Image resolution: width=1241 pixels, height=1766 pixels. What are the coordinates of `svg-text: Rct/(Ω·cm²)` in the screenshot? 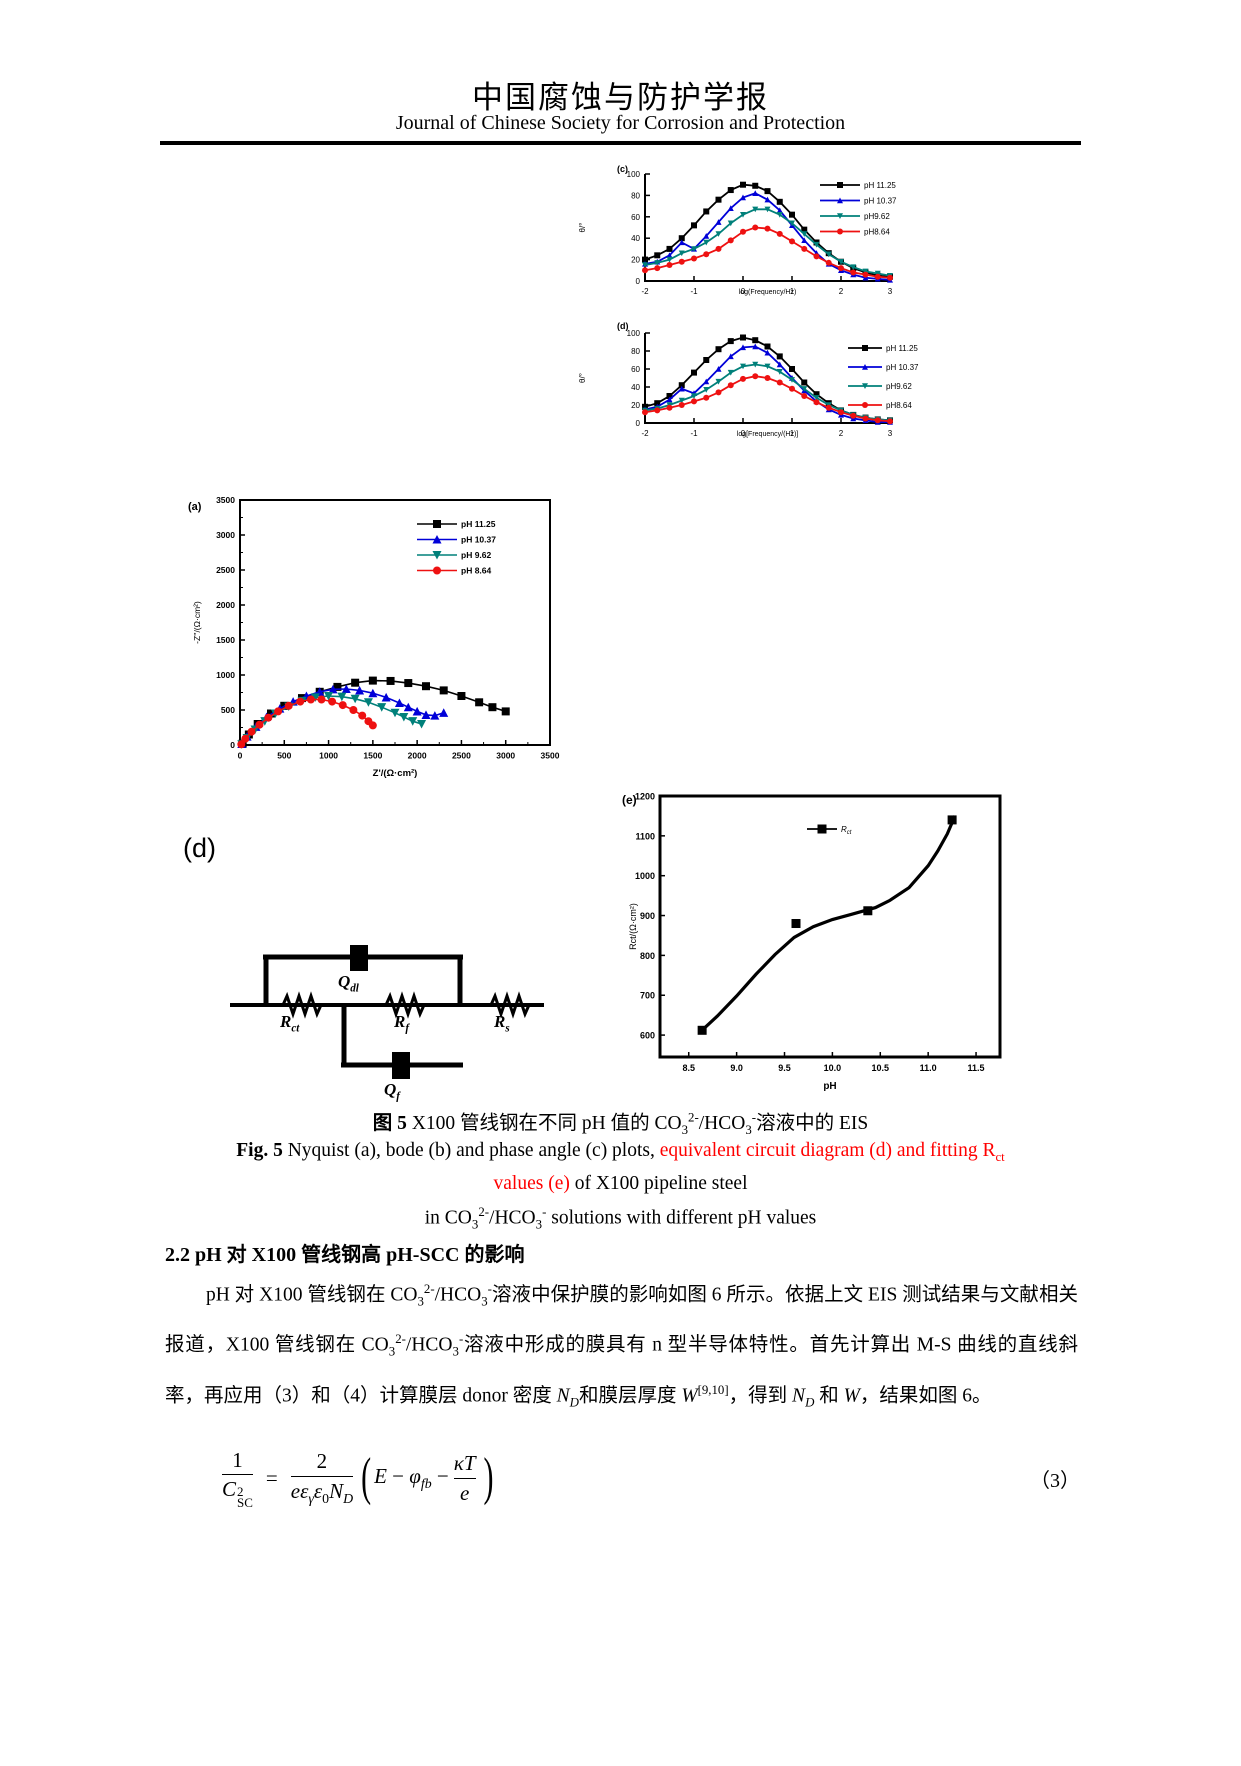 It's located at (633, 926).